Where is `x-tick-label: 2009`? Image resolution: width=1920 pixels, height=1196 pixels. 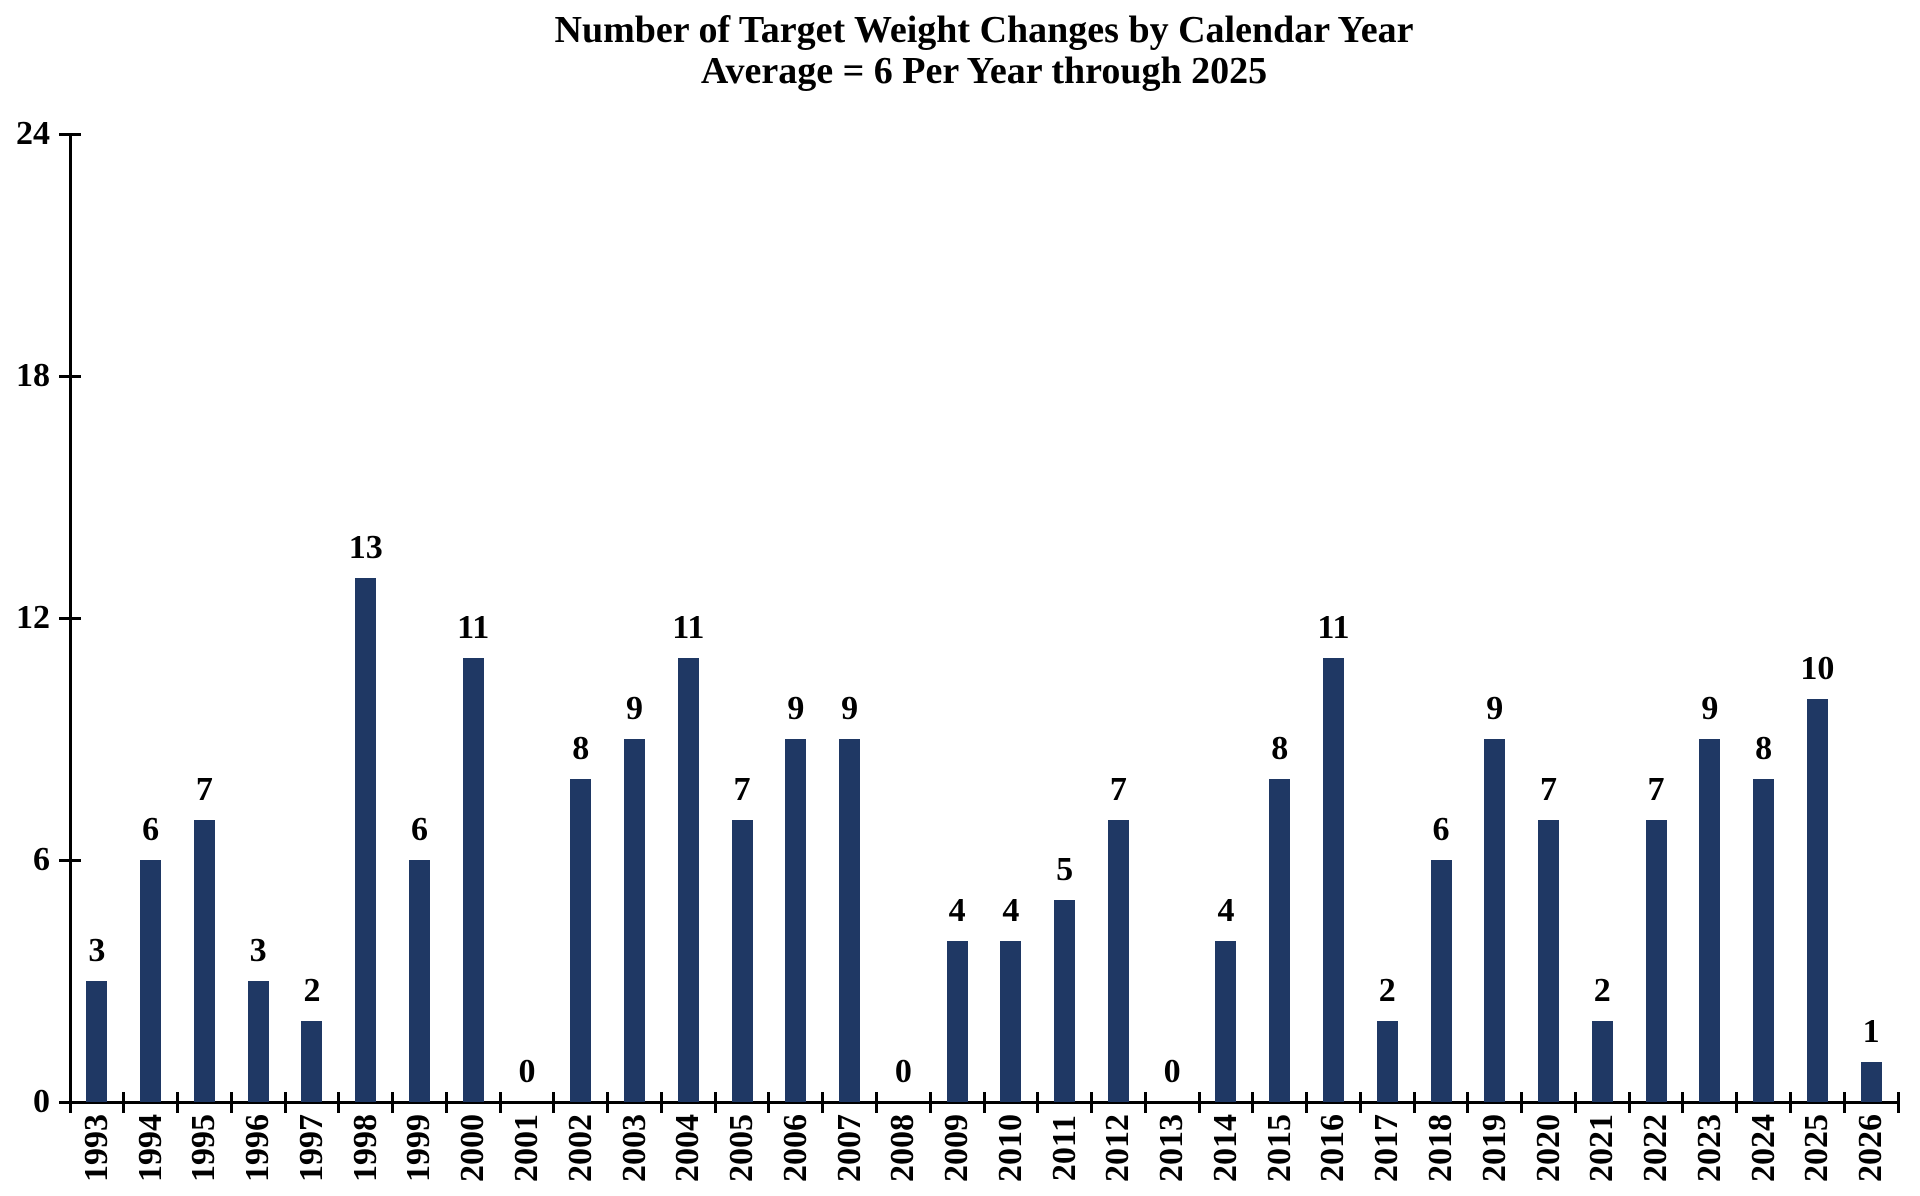
x-tick-label: 2009 is located at coordinates (957, 1148).